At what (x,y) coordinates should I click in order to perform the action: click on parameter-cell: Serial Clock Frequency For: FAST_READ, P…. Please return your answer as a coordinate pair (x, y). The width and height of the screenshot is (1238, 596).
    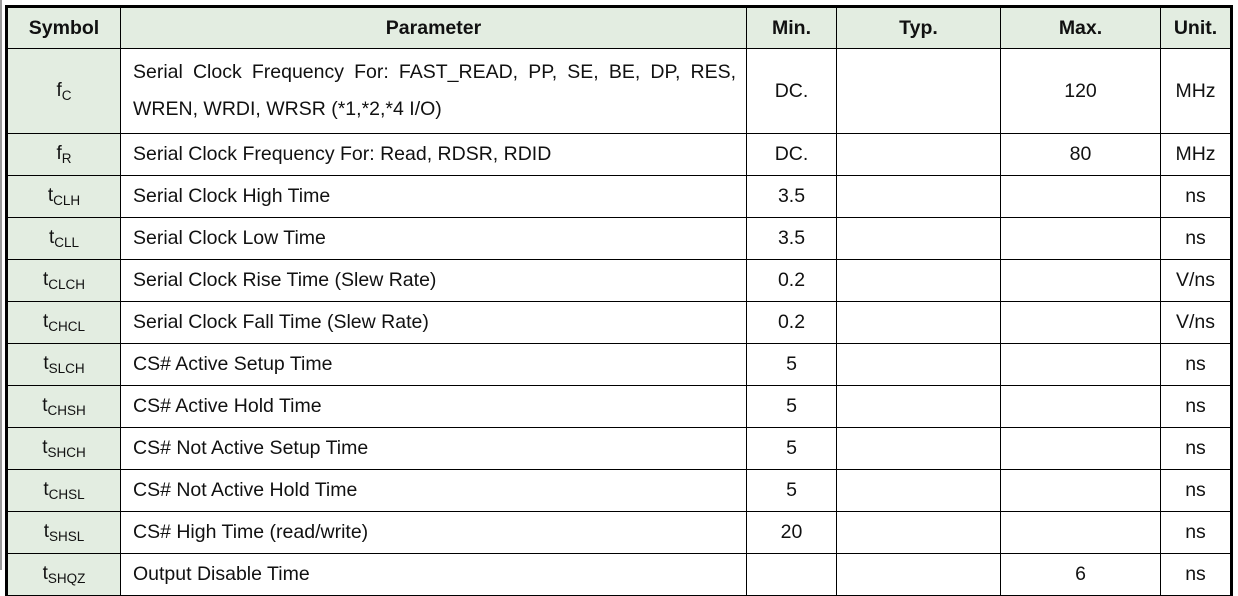
    Looking at the image, I should click on (433, 91).